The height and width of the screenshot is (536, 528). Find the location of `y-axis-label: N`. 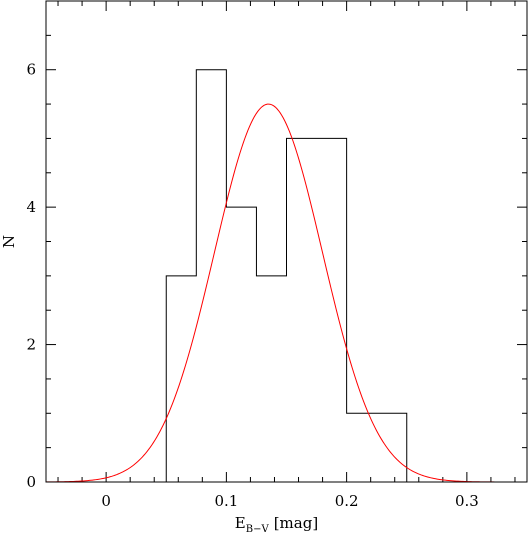

y-axis-label: N is located at coordinates (9, 241).